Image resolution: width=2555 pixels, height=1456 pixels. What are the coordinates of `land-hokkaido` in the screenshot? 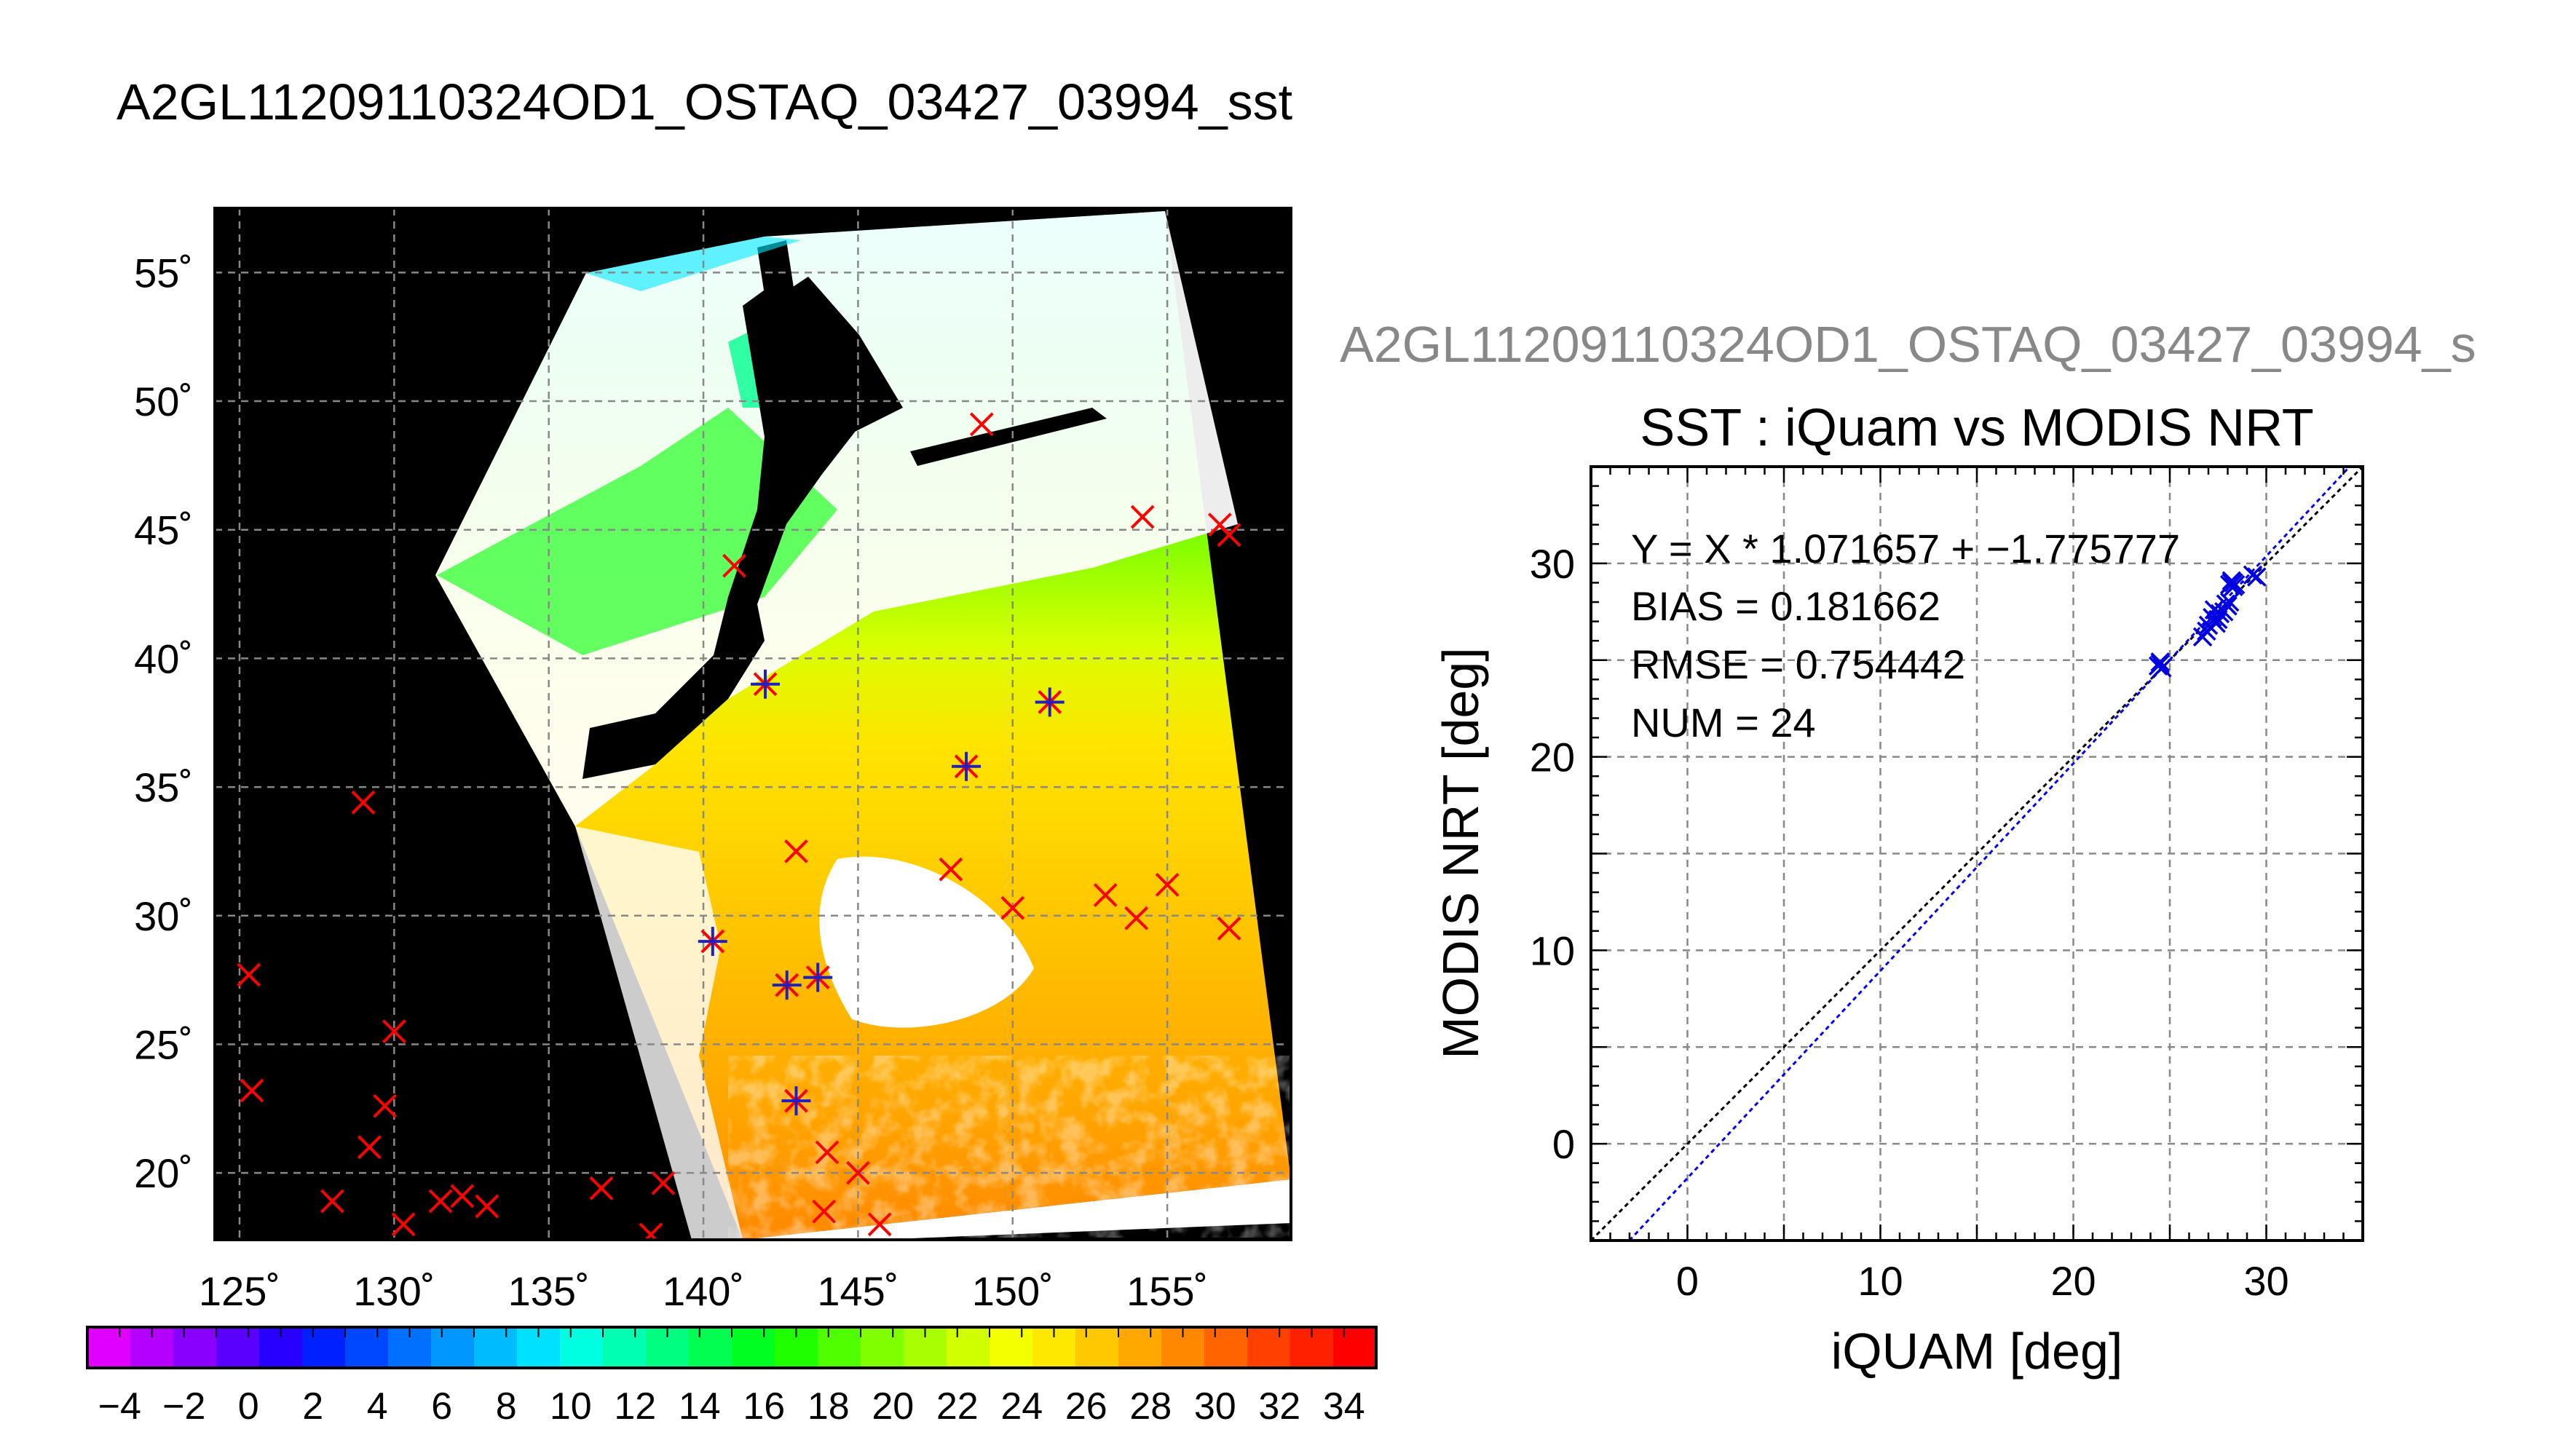 It's located at (834, 357).